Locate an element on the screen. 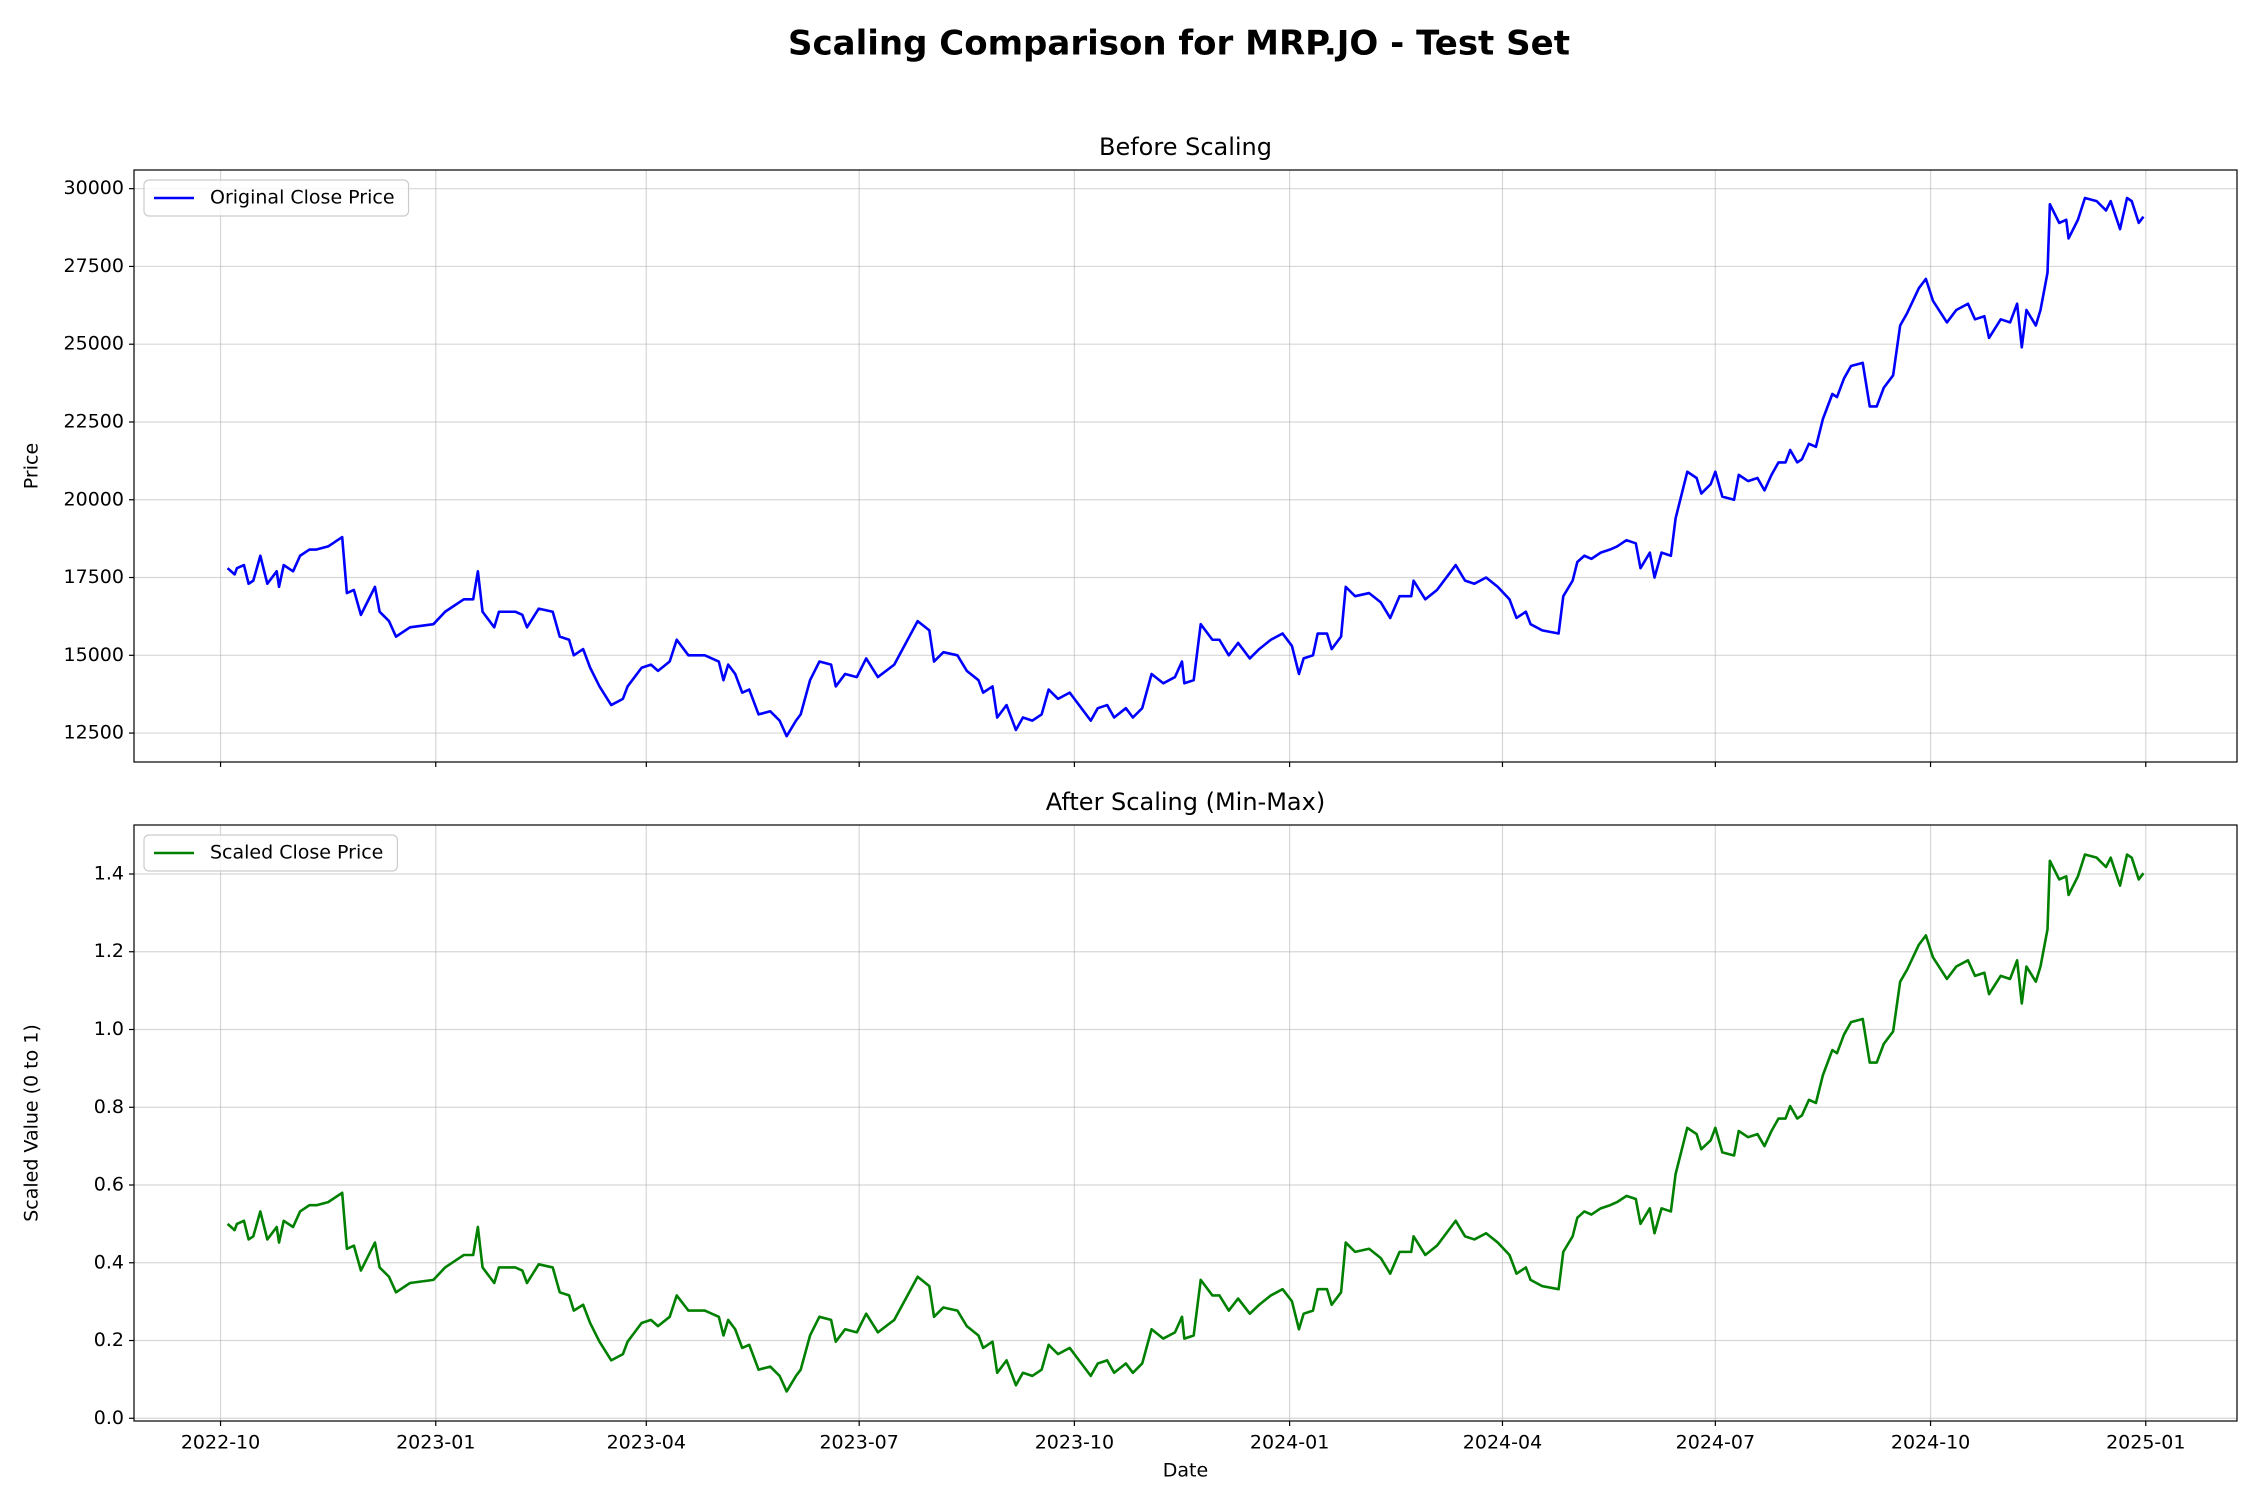 The width and height of the screenshot is (2250, 1504). legend: Original Close Price is located at coordinates (276, 198).